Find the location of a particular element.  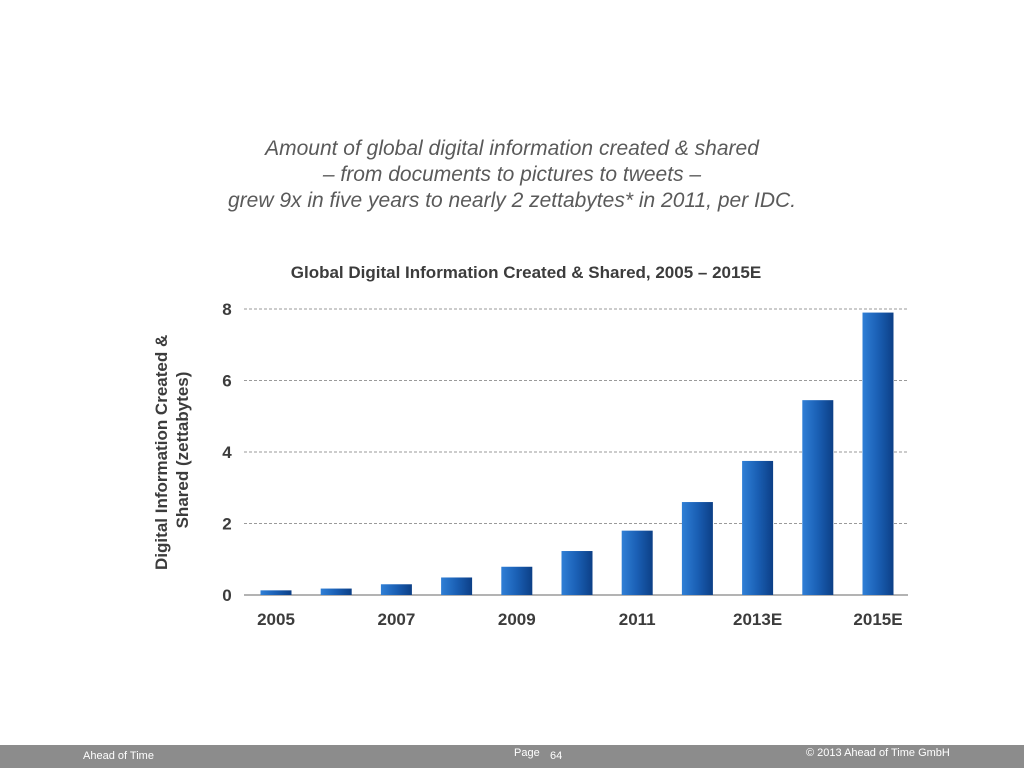

footer-page-number: 64 is located at coordinates (556, 756).